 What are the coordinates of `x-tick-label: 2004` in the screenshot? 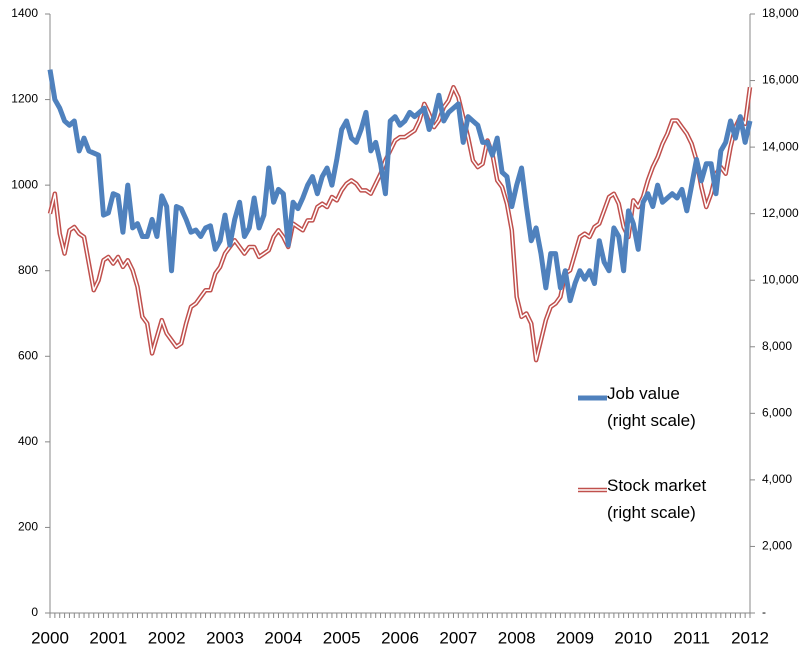 It's located at (283, 637).